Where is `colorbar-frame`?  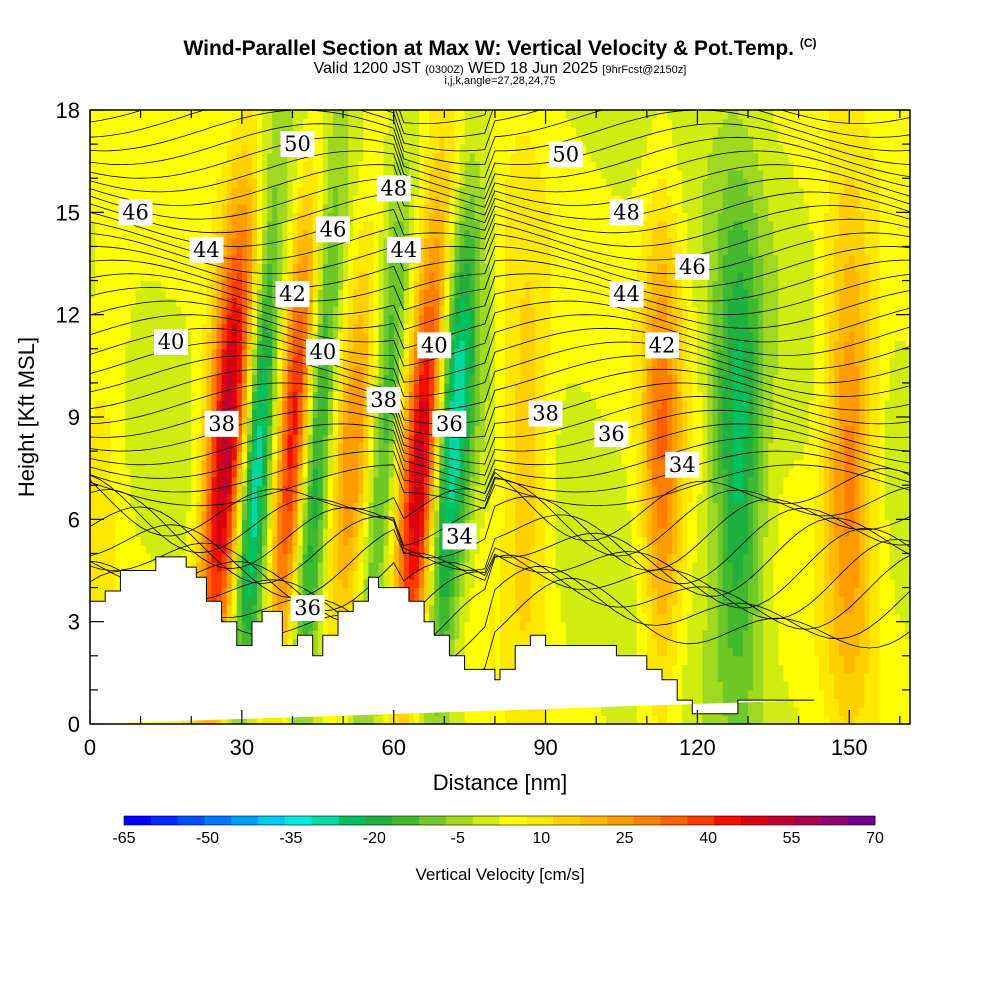 colorbar-frame is located at coordinates (499, 820).